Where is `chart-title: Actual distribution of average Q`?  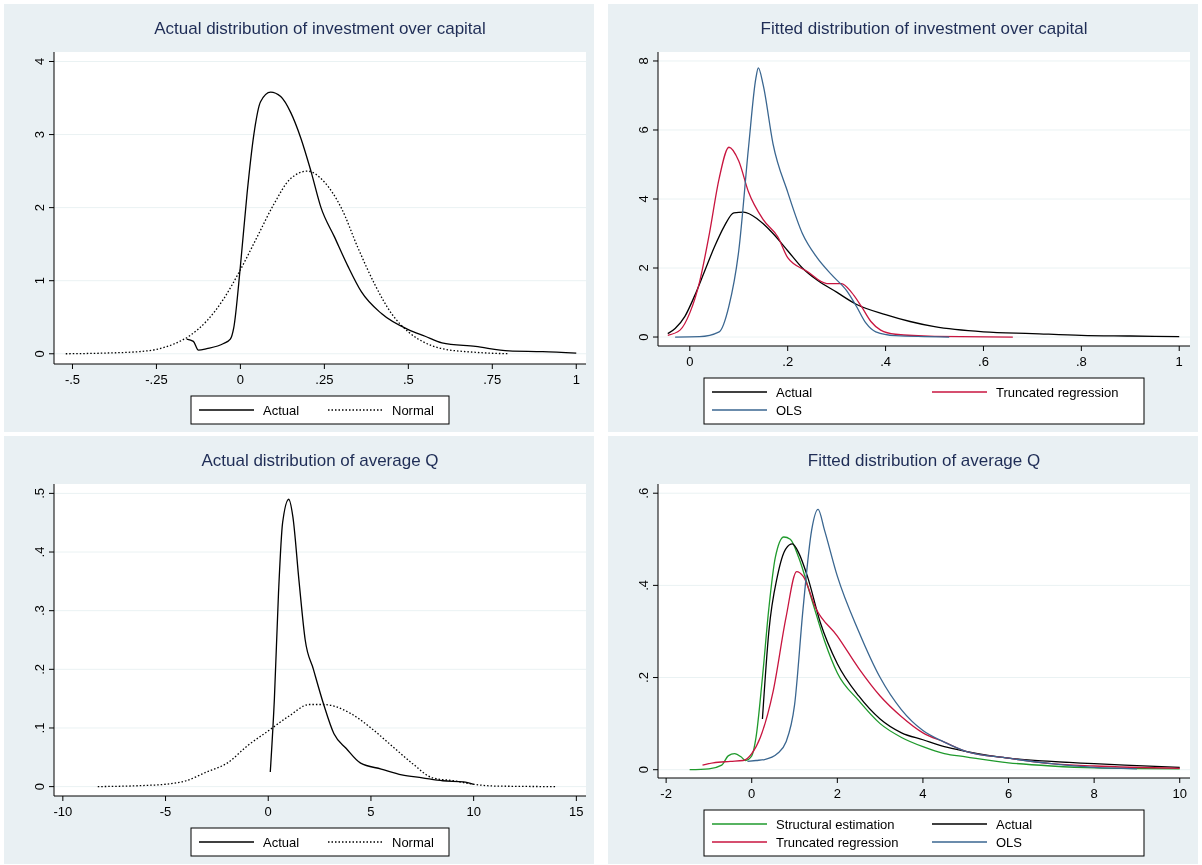
chart-title: Actual distribution of average Q is located at coordinates (320, 460).